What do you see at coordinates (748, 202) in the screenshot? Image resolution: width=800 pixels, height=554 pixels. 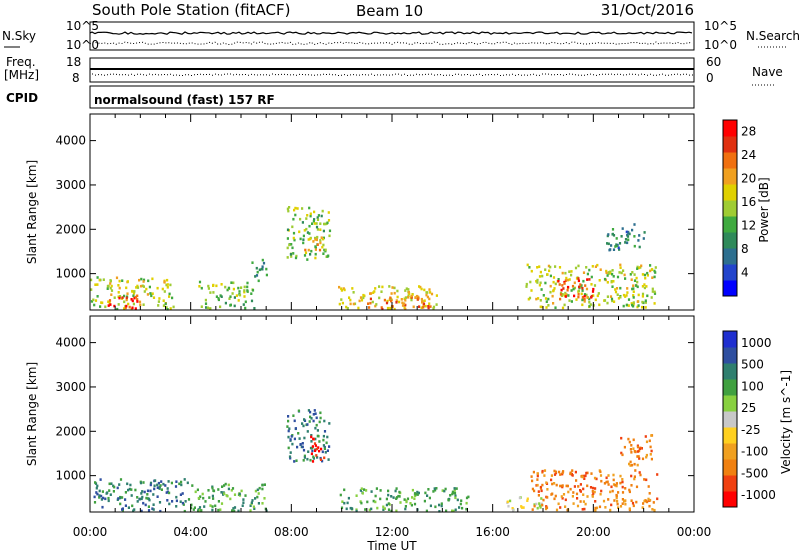 I see `colorbar-tick-label: 16` at bounding box center [748, 202].